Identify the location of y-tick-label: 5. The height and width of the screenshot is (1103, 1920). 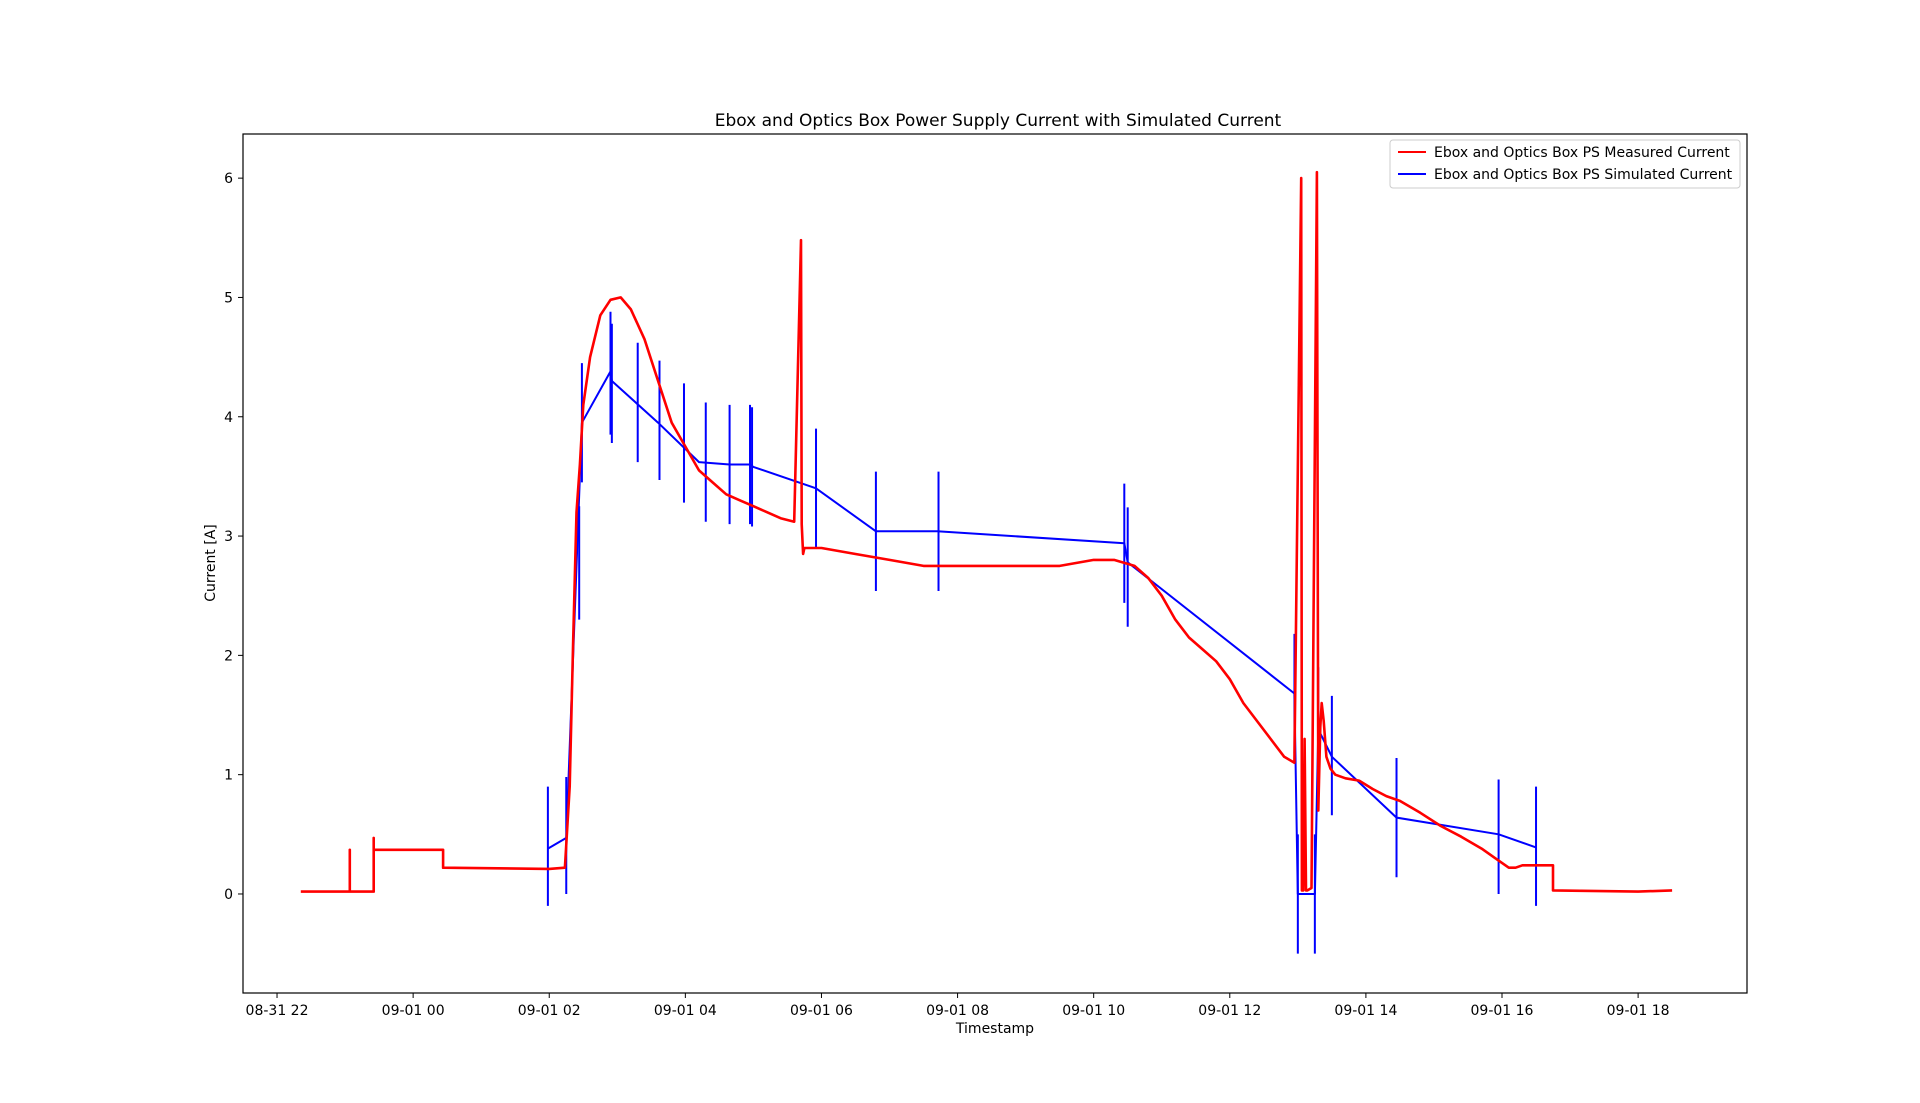
(228, 298).